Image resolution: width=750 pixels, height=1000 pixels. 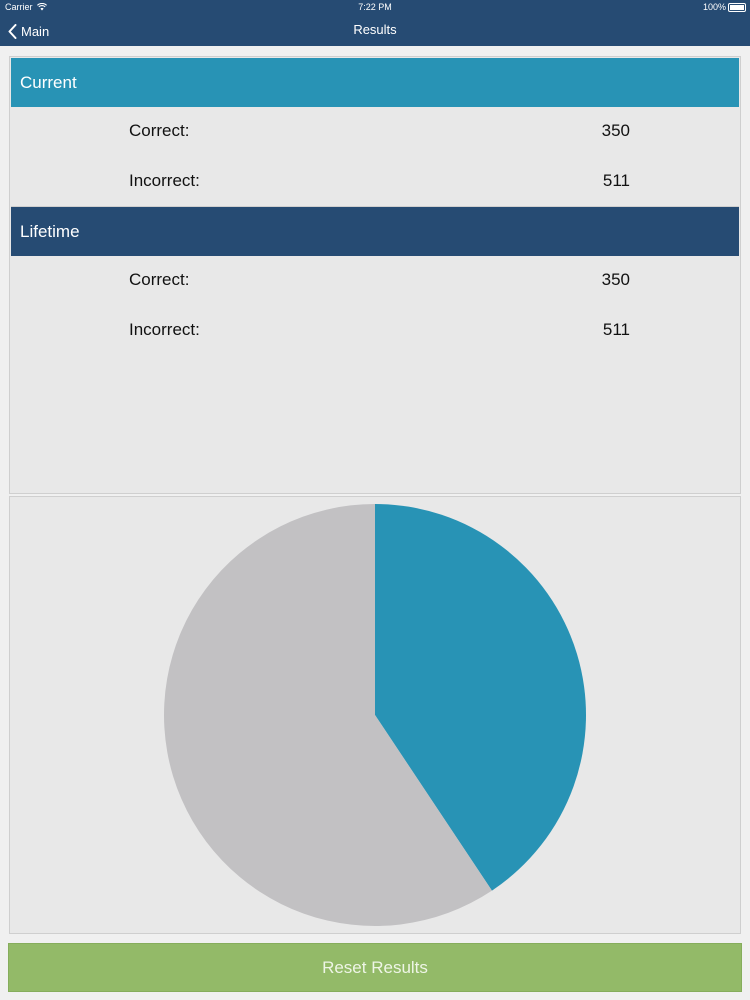 What do you see at coordinates (375, 231) in the screenshot?
I see `lifetime-section-header: Lifetime` at bounding box center [375, 231].